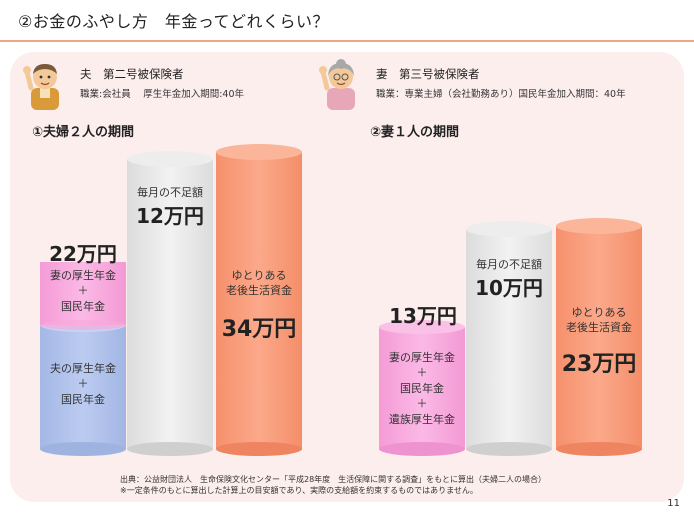 The height and width of the screenshot is (521, 694). I want to click on section1-shortfall-amount: 12万円, so click(170, 216).